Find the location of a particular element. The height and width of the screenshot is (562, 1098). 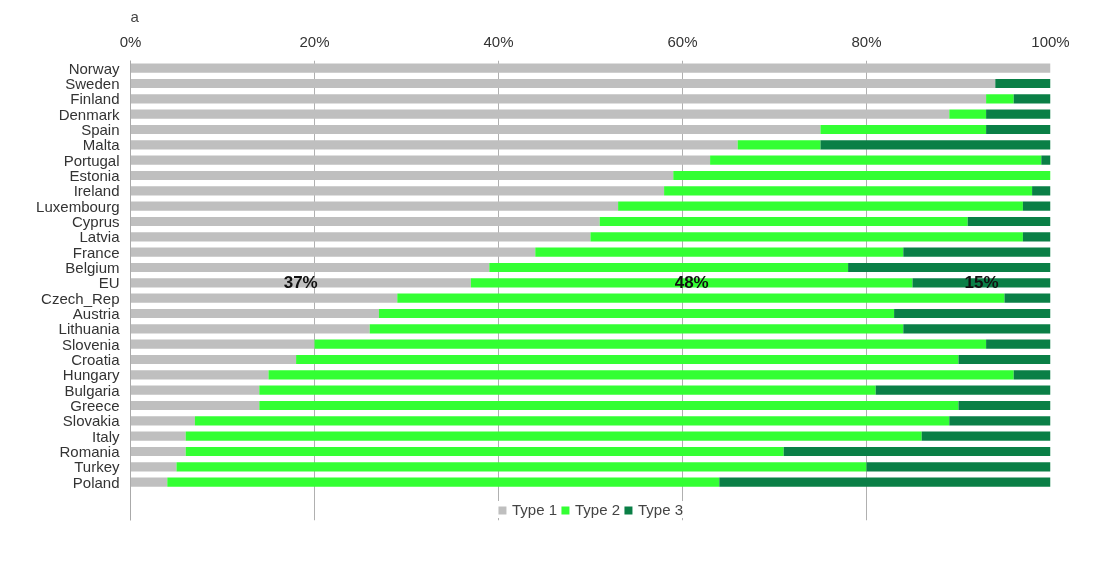

legend-label: Type 1 is located at coordinates (534, 509).